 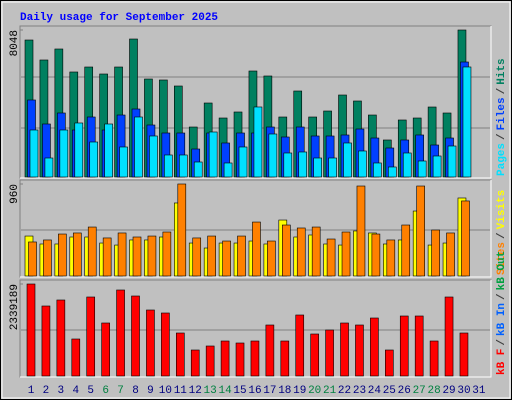 I want to click on x-tick-label: 13, so click(x=210, y=391).